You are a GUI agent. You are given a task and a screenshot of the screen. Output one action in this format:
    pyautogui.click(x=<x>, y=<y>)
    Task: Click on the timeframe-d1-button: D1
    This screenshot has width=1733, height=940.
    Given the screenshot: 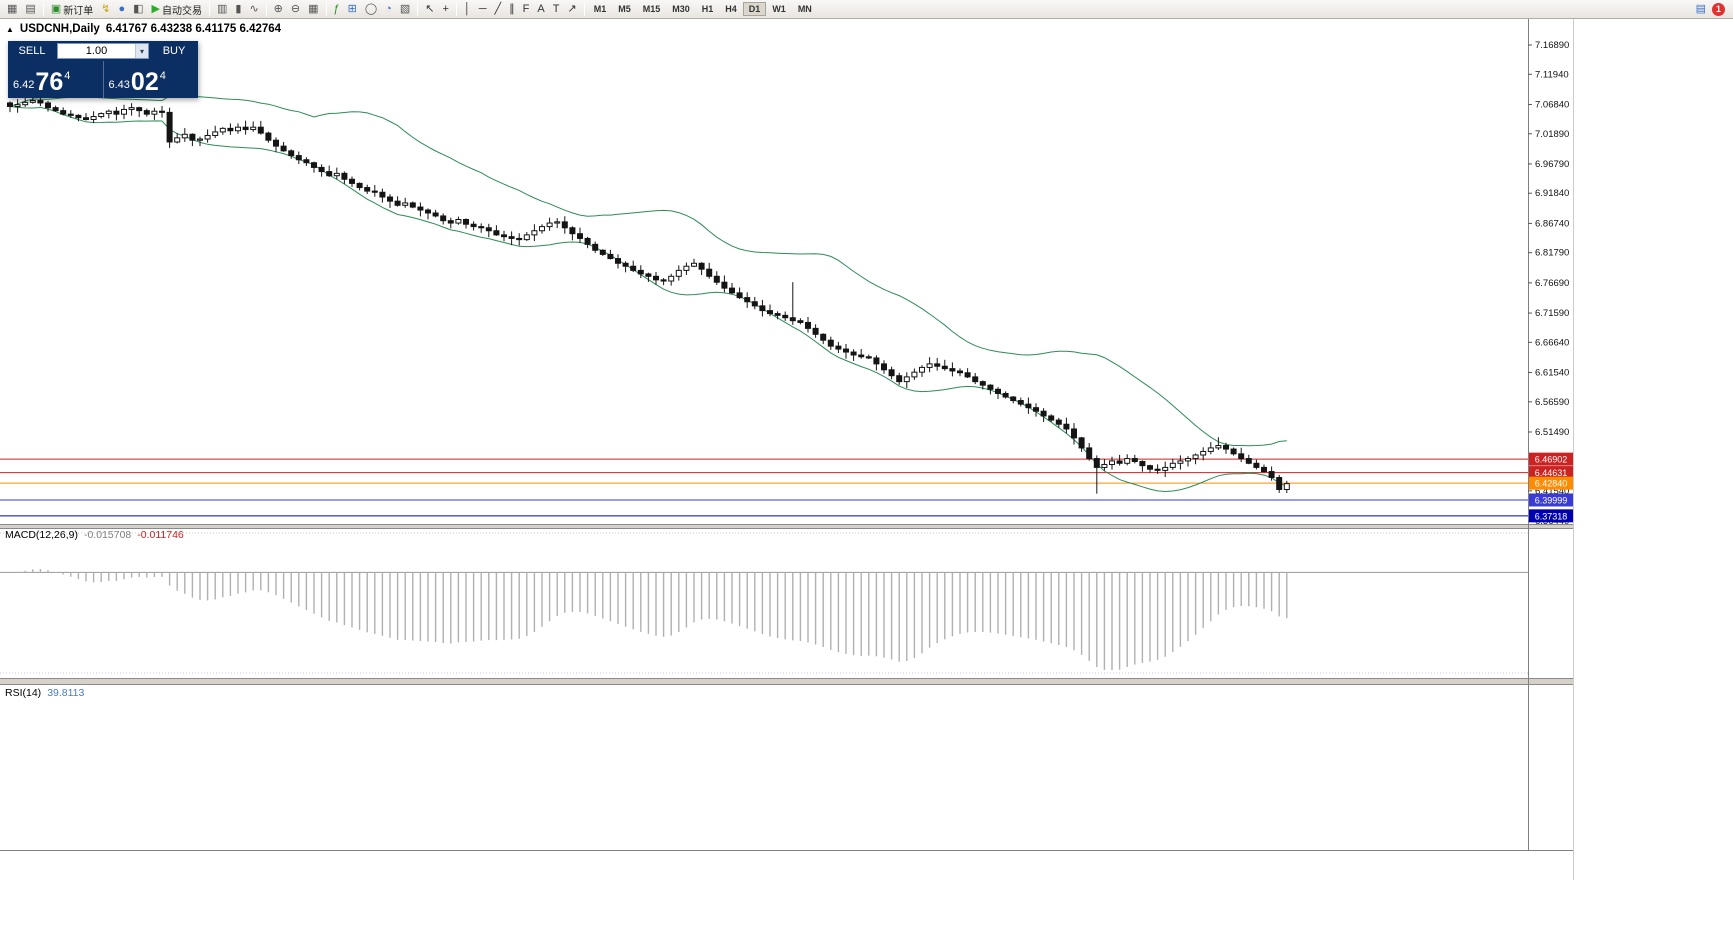 What is the action you would take?
    pyautogui.click(x=754, y=9)
    